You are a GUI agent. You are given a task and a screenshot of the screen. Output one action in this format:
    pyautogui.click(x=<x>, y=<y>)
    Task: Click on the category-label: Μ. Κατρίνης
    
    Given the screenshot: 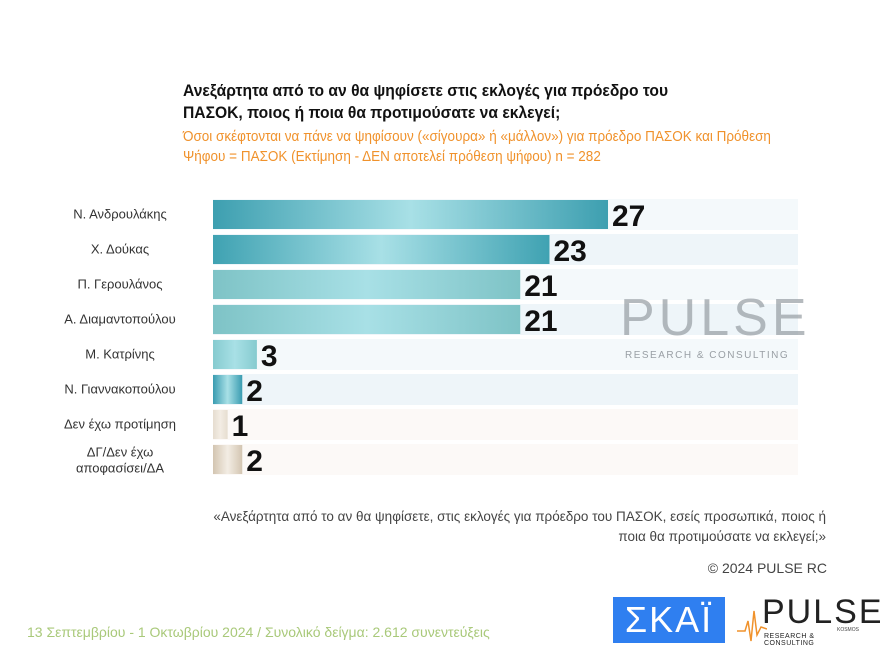 What is the action you would take?
    pyautogui.click(x=120, y=354)
    